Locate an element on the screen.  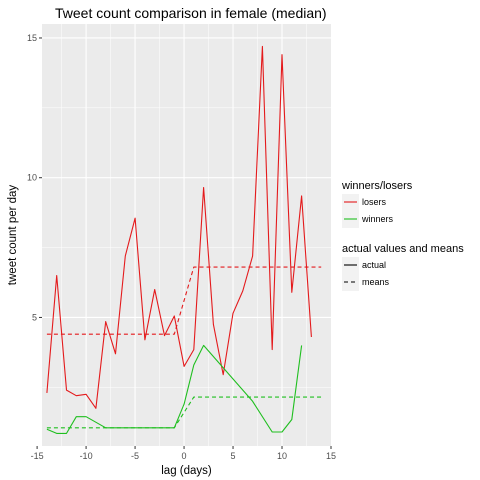
y-axis-title: tweet count per day is located at coordinates (13, 235).